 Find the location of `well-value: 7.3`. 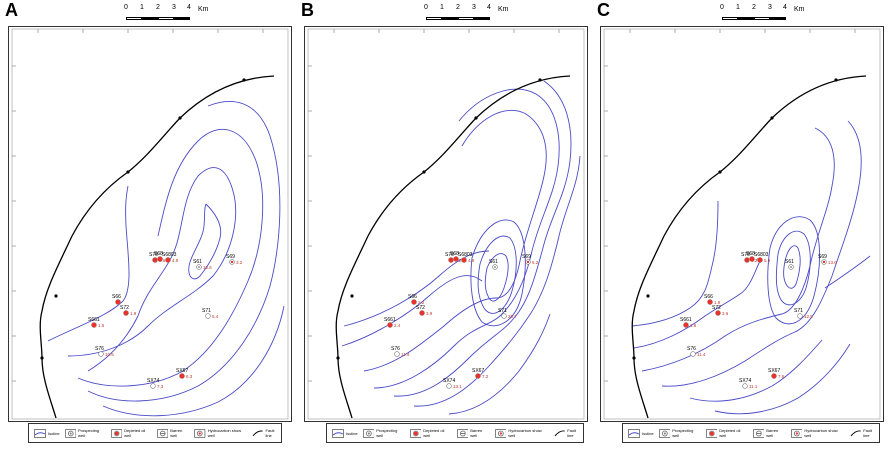

well-value: 7.3 is located at coordinates (160, 386).